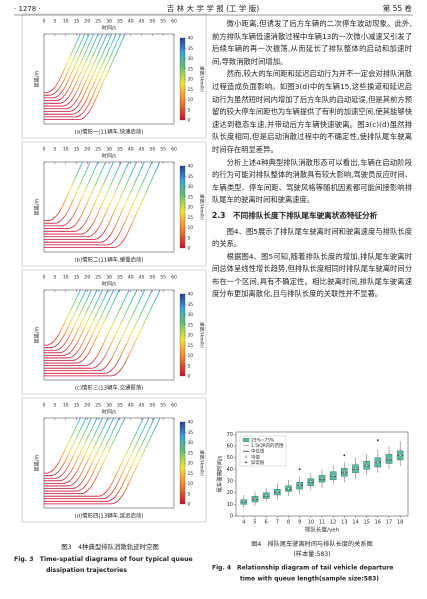 The image size is (427, 599). What do you see at coordinates (312, 544) in the screenshot?
I see `figure-caption-cn: 图4 排队尾车驶离时间与排队长度的关系图` at bounding box center [312, 544].